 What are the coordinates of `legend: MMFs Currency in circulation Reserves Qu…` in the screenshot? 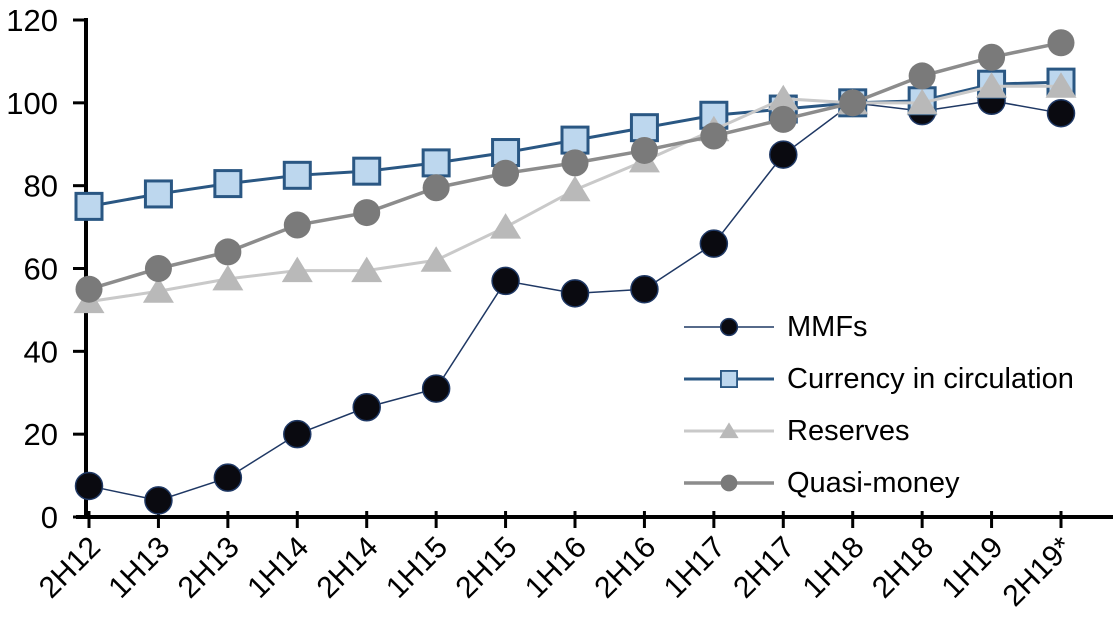 It's located at (878, 405).